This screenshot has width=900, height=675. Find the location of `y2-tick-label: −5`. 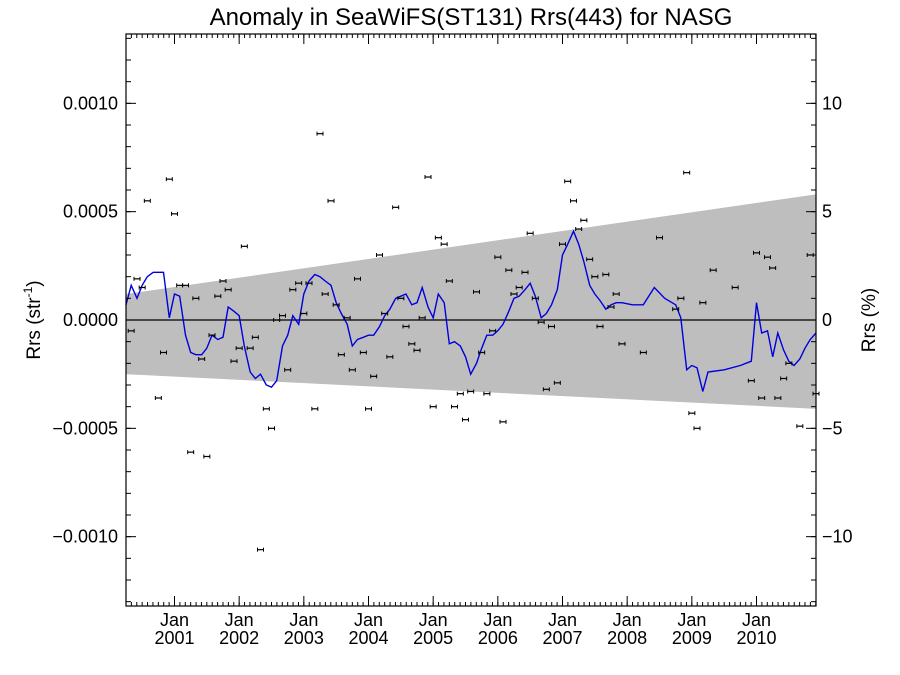

y2-tick-label: −5 is located at coordinates (832, 428).